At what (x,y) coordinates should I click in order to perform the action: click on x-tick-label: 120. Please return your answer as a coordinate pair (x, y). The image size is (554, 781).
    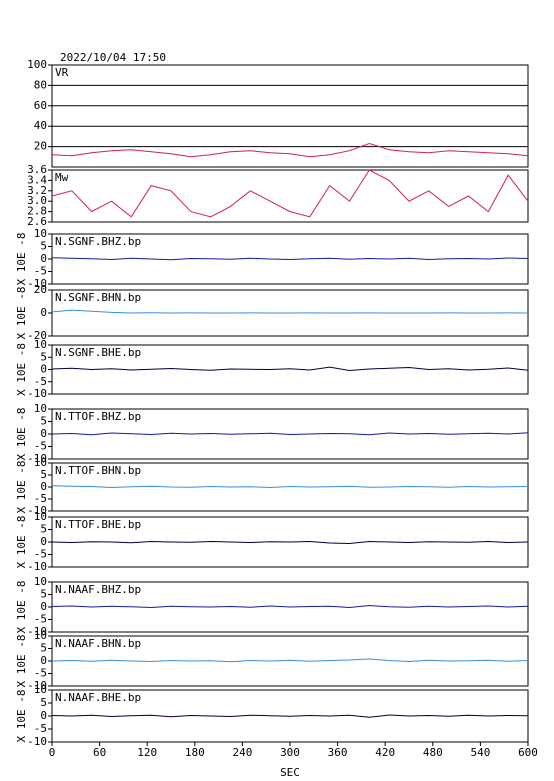
    Looking at the image, I should click on (147, 752).